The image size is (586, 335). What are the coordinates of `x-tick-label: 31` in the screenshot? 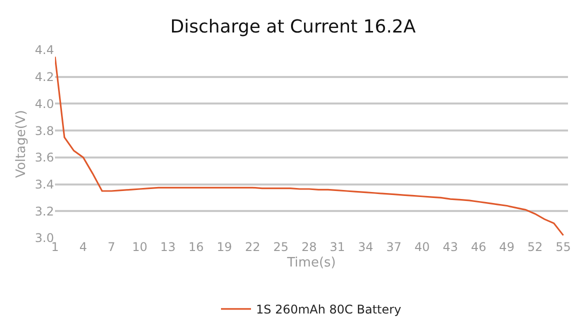 It's located at (338, 247).